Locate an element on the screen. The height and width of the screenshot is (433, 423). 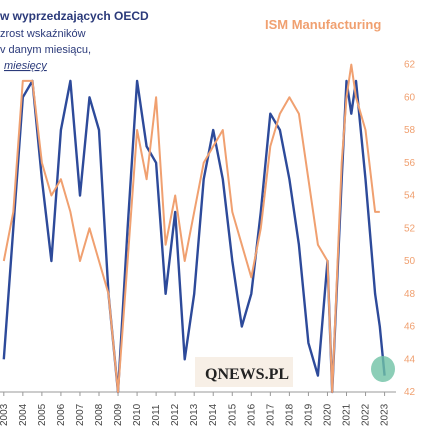
title-line: miesięcy is located at coordinates (26, 66).